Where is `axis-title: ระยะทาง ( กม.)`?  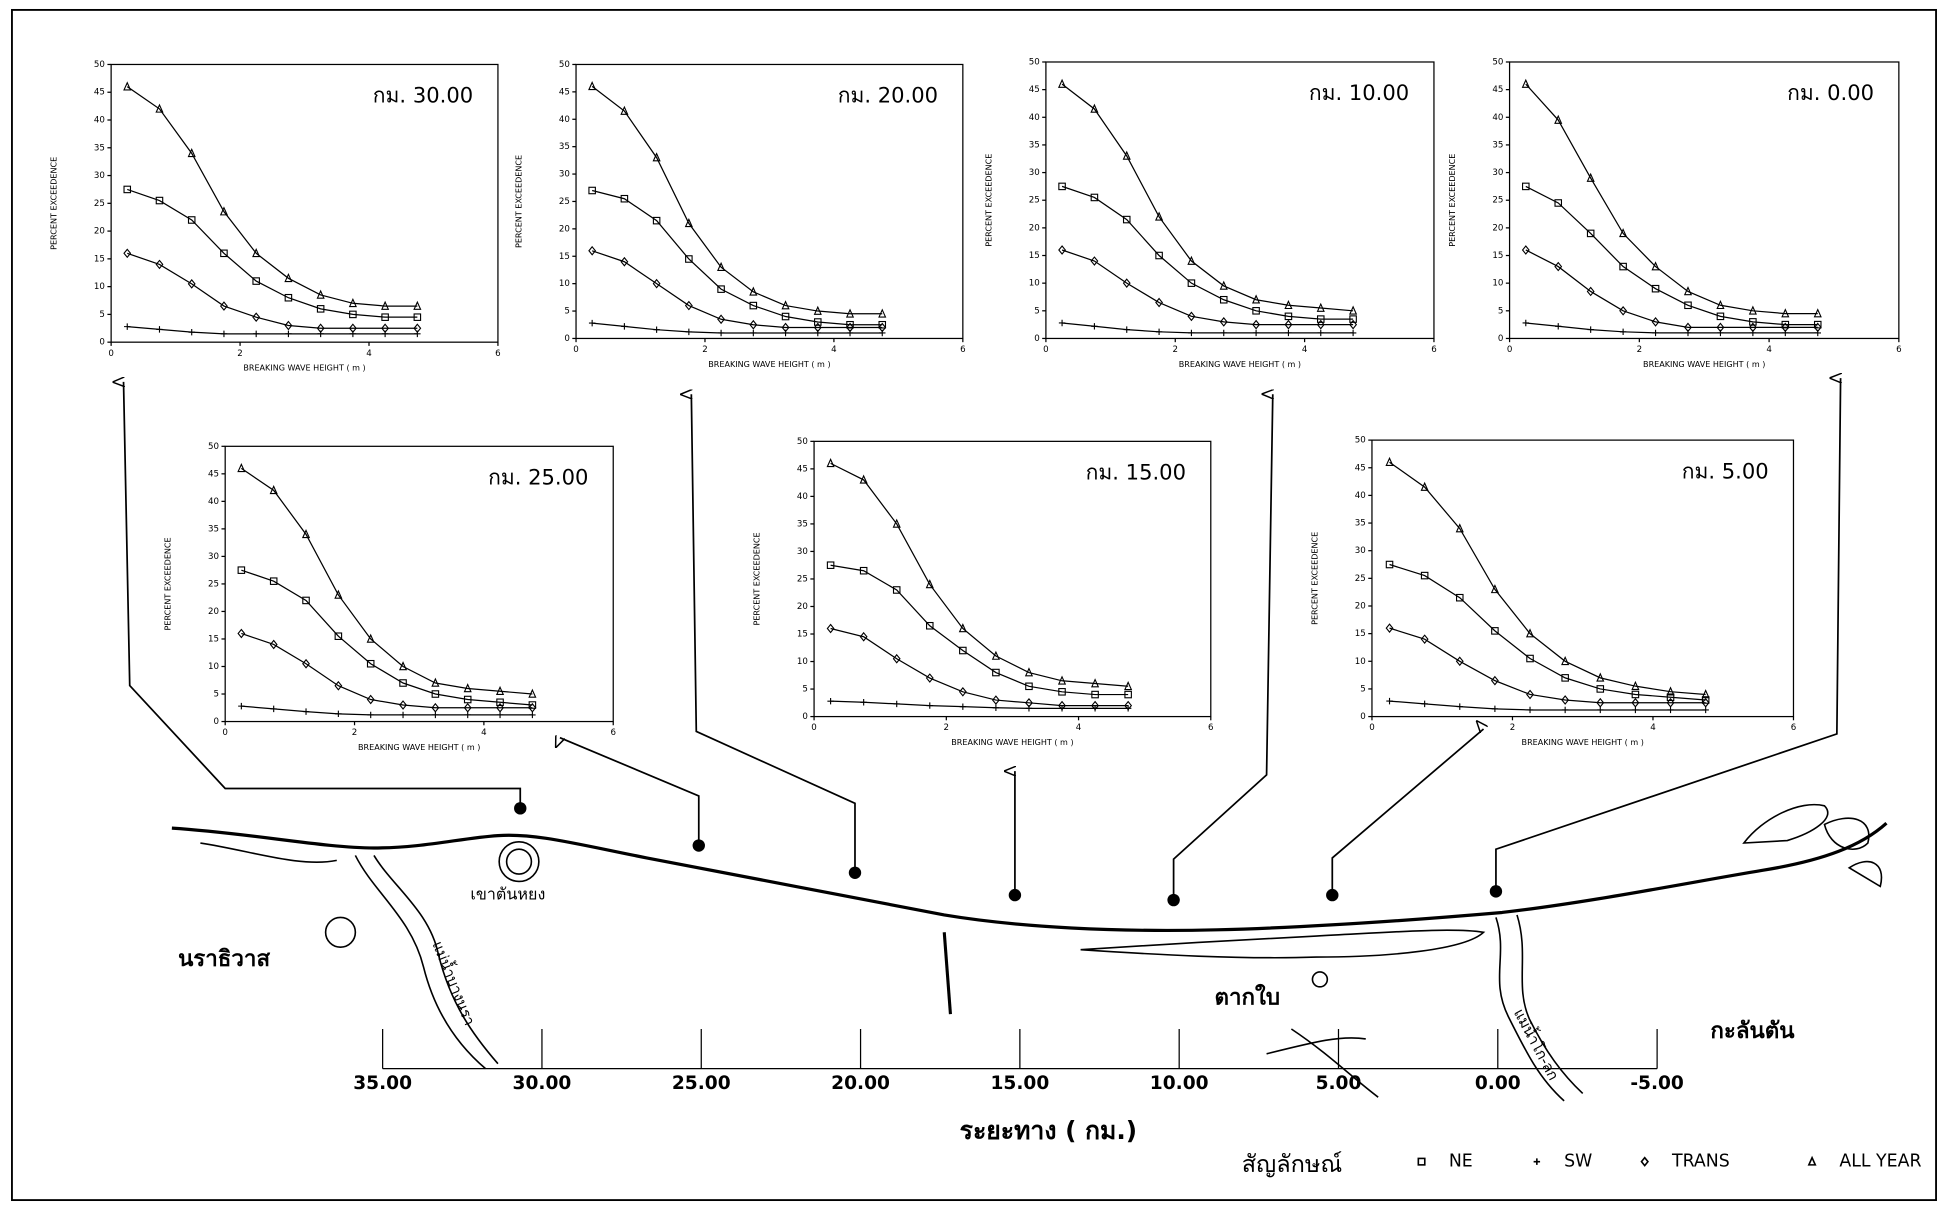
axis-title: ระยะทาง ( กม.) is located at coordinates (1048, 1130).